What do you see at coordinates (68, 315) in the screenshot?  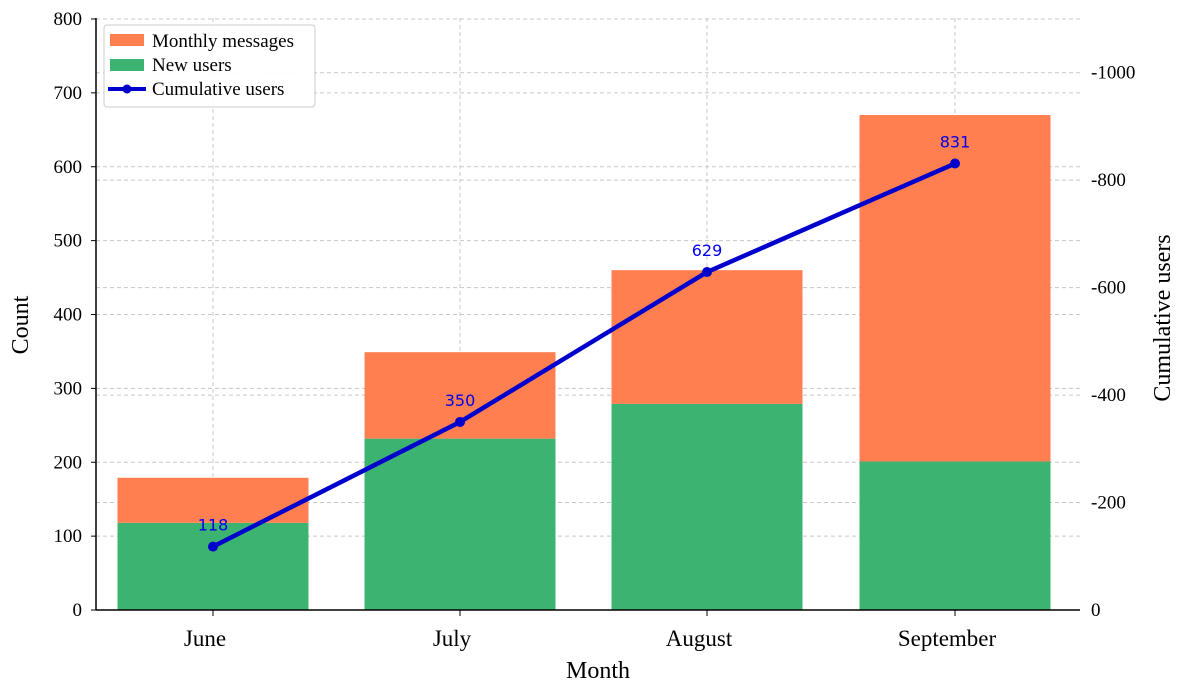 I see `y-tick-label: 400` at bounding box center [68, 315].